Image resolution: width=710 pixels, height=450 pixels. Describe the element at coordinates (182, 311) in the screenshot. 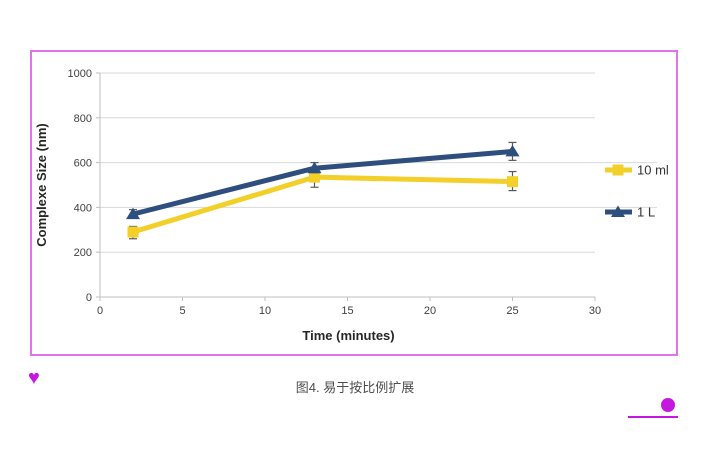

I see `x-tick-label: 5` at that location.